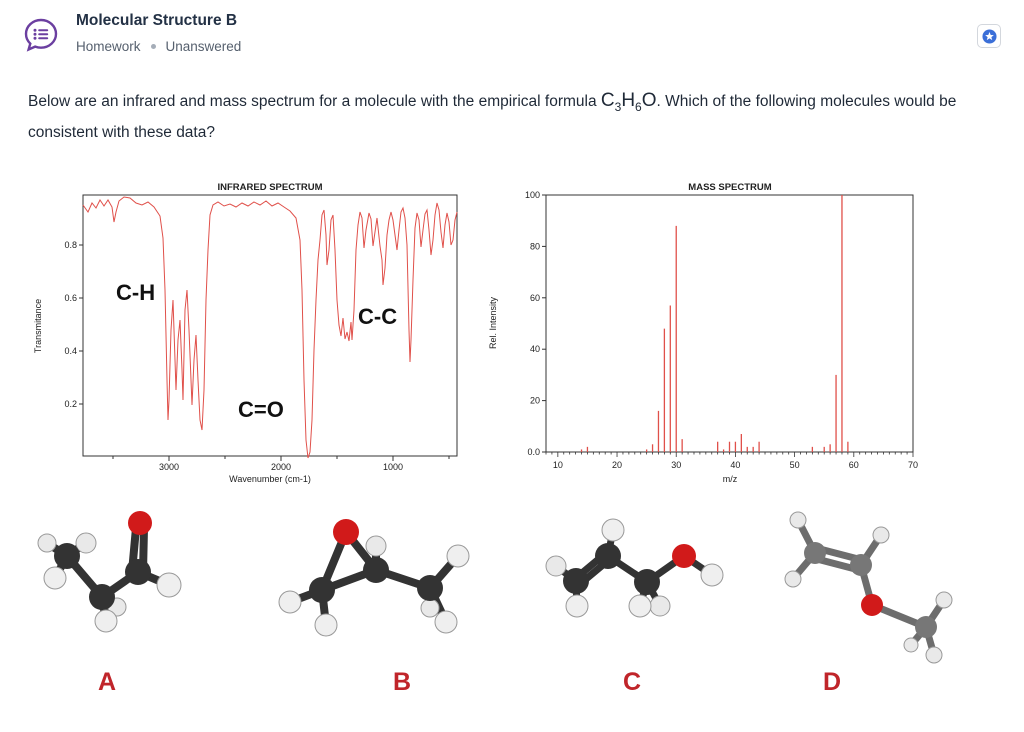 This screenshot has height=732, width=1024. What do you see at coordinates (158, 46) in the screenshot?
I see `breadcrumb: Homework Unanswered` at bounding box center [158, 46].